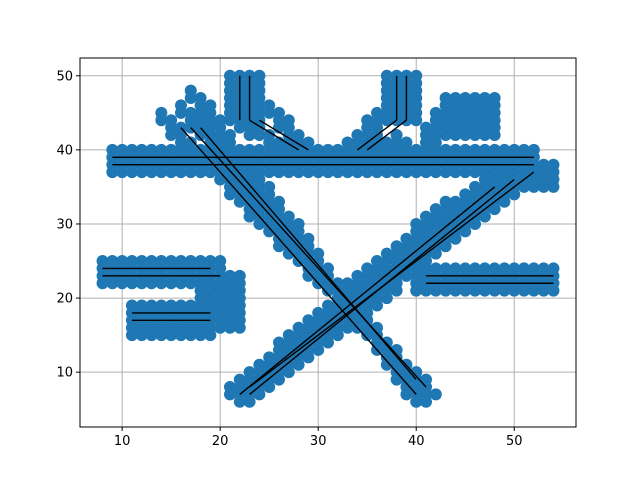 This screenshot has width=640, height=480. What do you see at coordinates (64, 150) in the screenshot?
I see `y-tick-label-3: 40` at bounding box center [64, 150].